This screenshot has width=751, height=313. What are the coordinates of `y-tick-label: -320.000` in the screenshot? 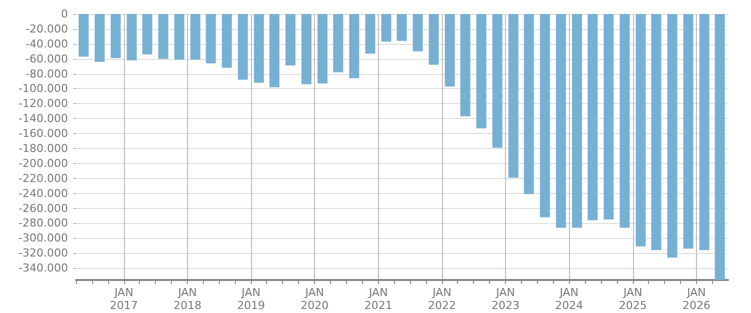 It's located at (43, 253).